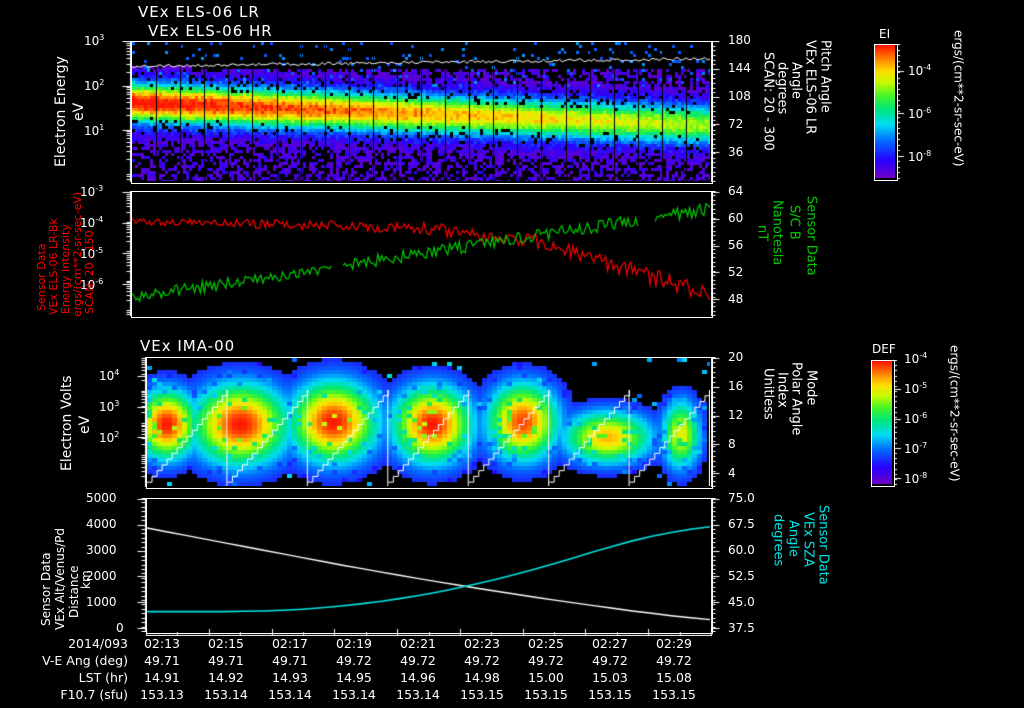  What do you see at coordinates (124, 111) in the screenshot?
I see `panel1-left-ticks` at bounding box center [124, 111].